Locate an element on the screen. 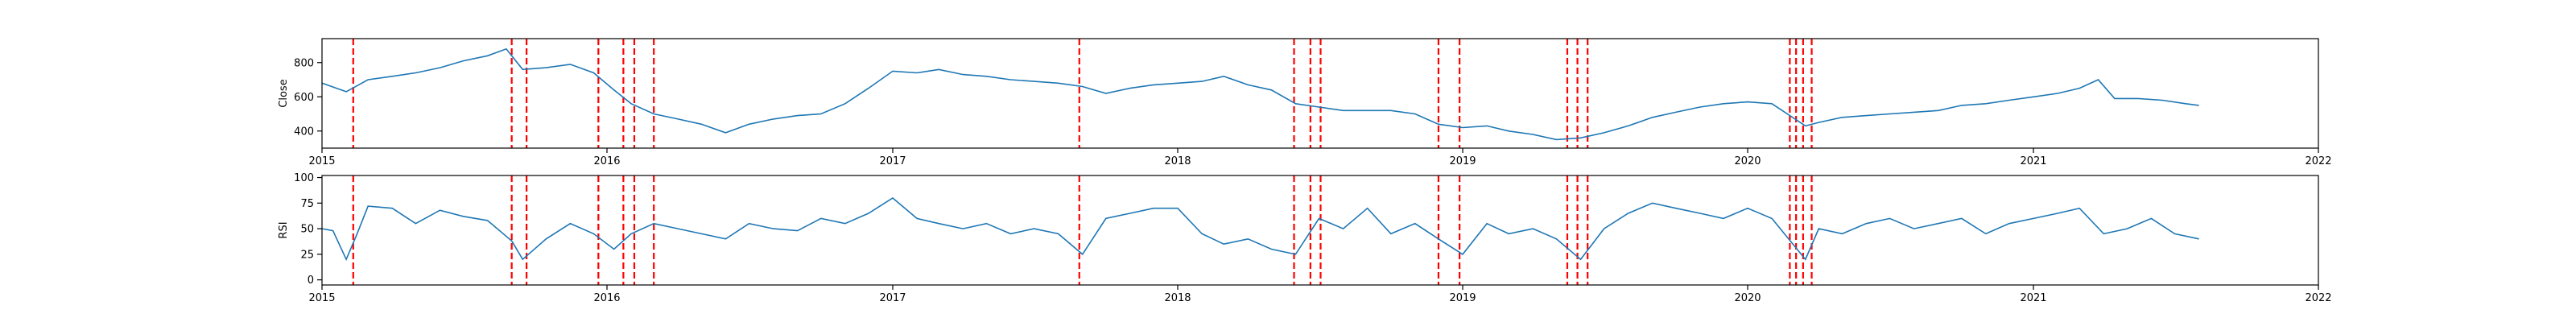  close-x-tick-label: 2016 is located at coordinates (606, 161).